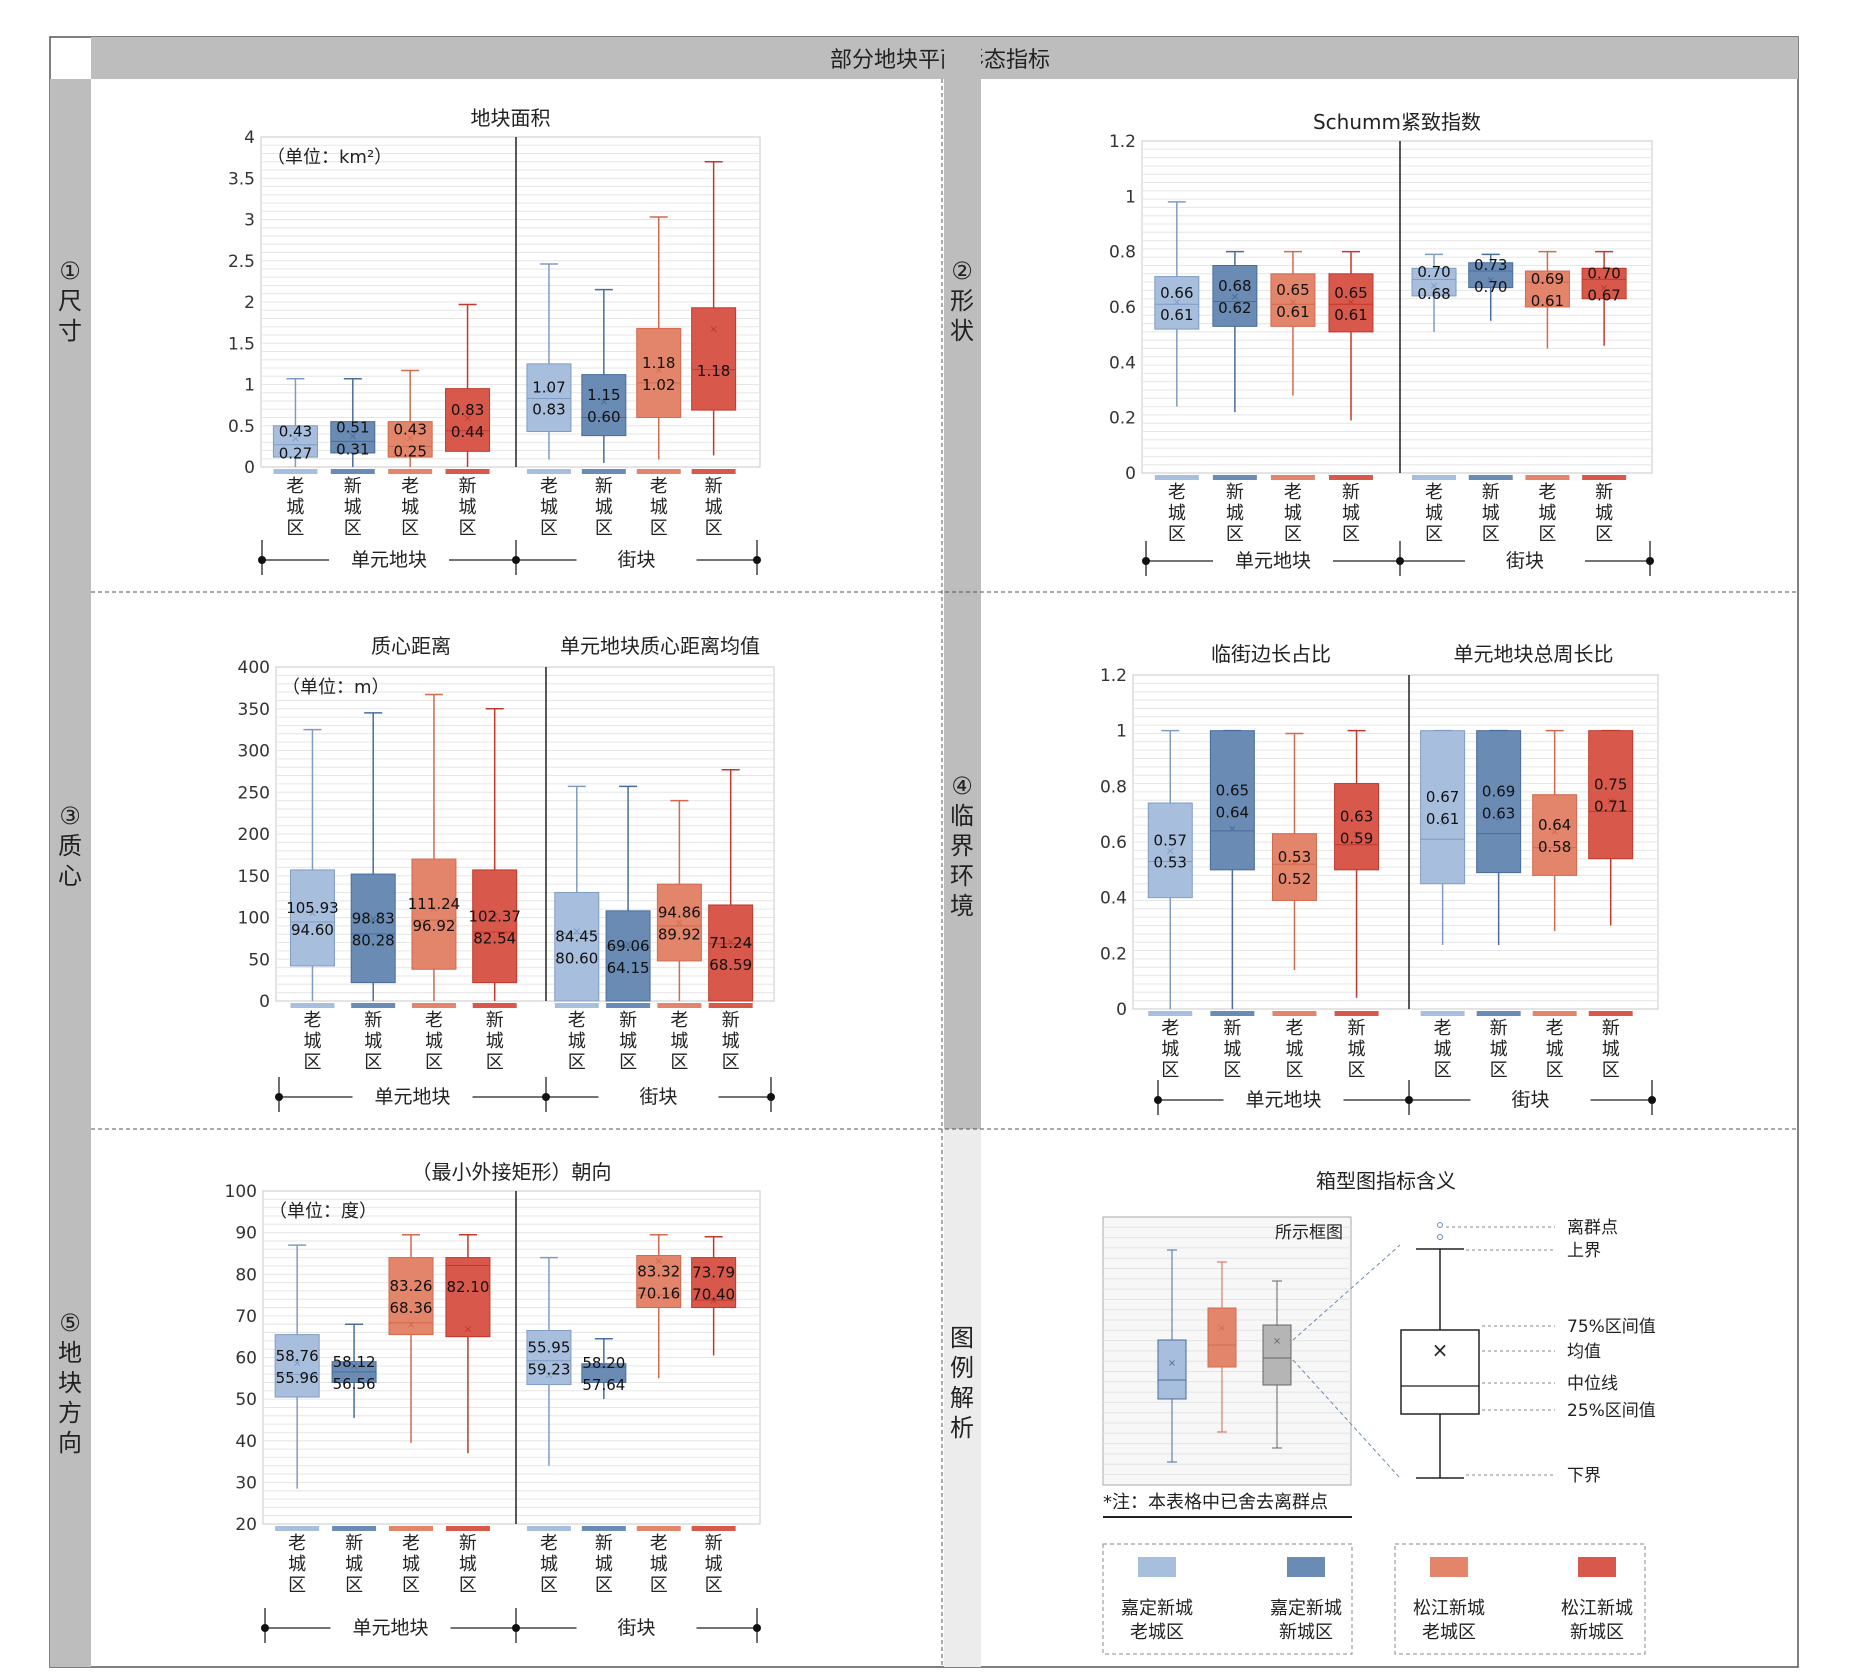  What do you see at coordinates (962, 1428) in the screenshot?
I see `row-label-char: 析` at bounding box center [962, 1428].